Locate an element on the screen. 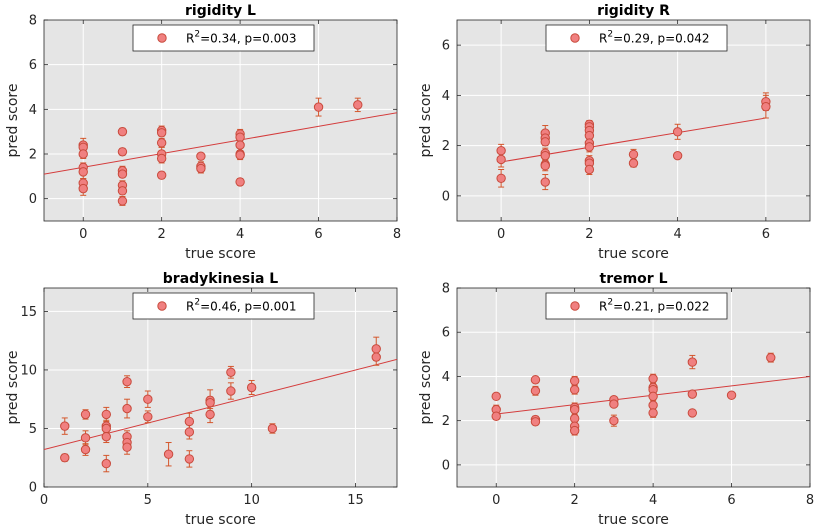 This screenshot has height=528, width=814. x-tick-label: 15 is located at coordinates (355, 500).